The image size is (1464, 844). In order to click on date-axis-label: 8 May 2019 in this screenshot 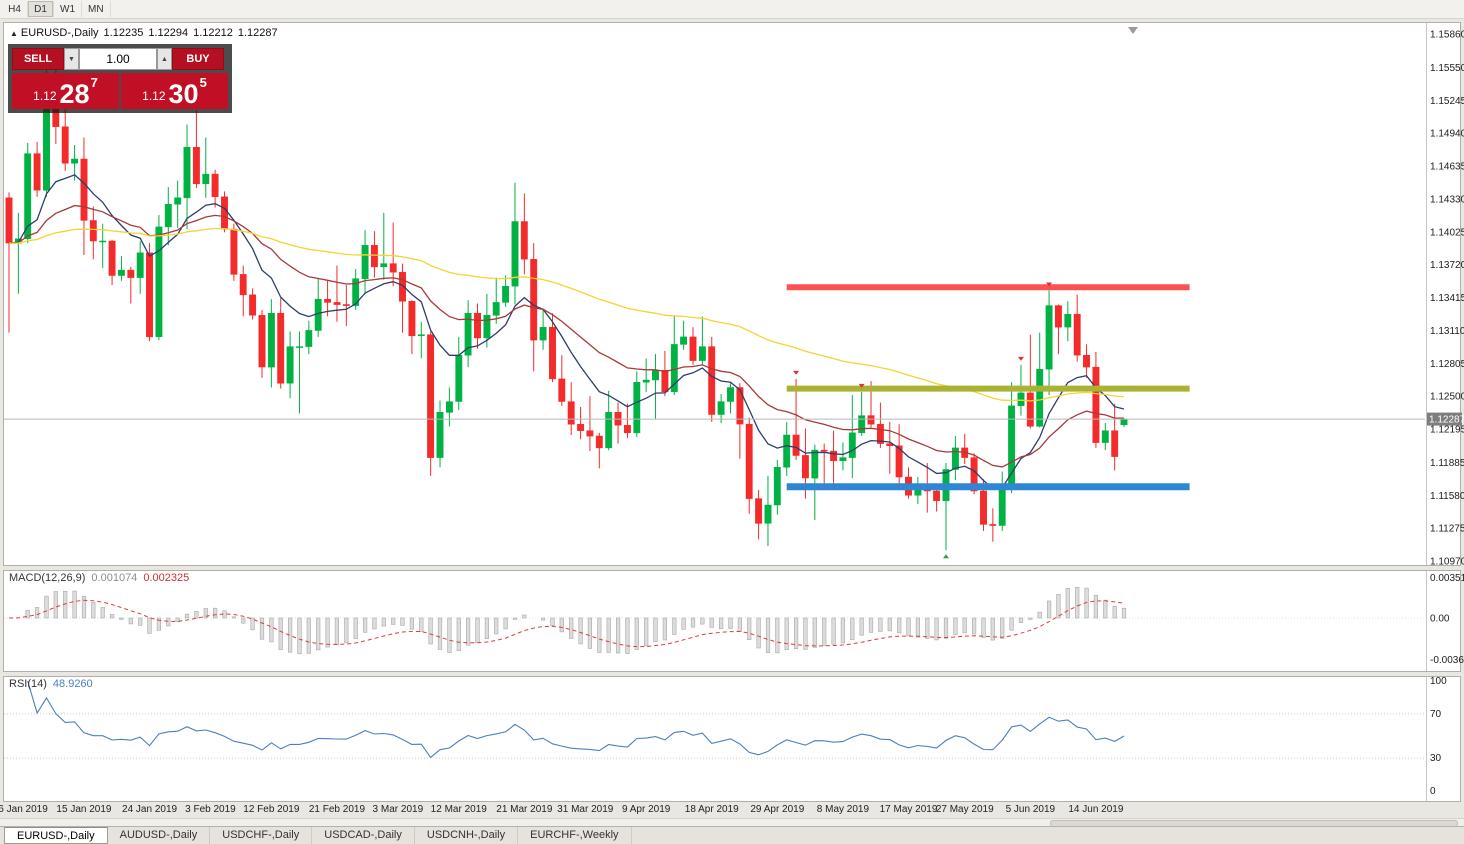, I will do `click(843, 809)`.